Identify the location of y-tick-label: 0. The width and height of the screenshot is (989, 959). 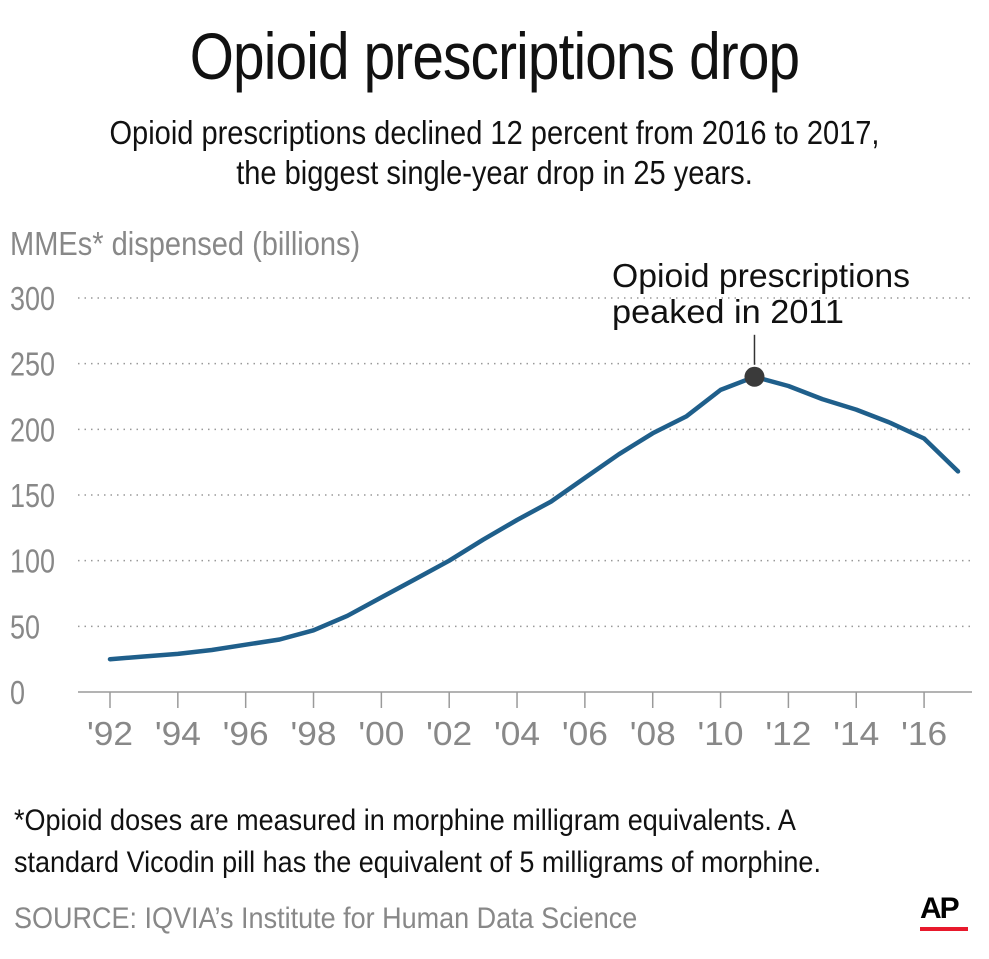
(17, 692).